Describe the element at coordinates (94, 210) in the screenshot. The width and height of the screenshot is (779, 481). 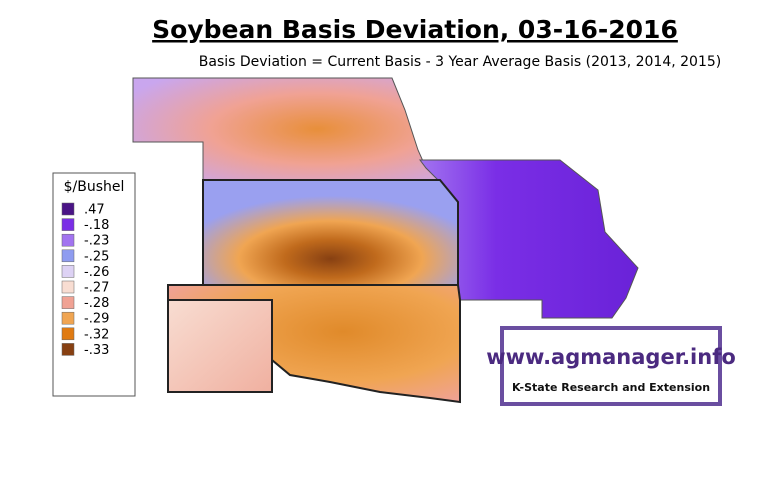
I see `legend-label: .47` at that location.